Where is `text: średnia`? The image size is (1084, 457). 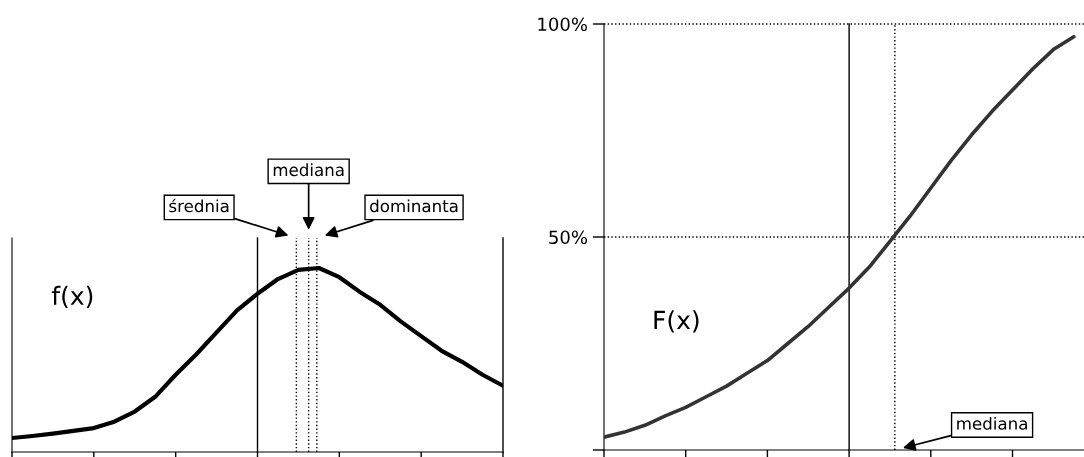 text: średnia is located at coordinates (199, 205).